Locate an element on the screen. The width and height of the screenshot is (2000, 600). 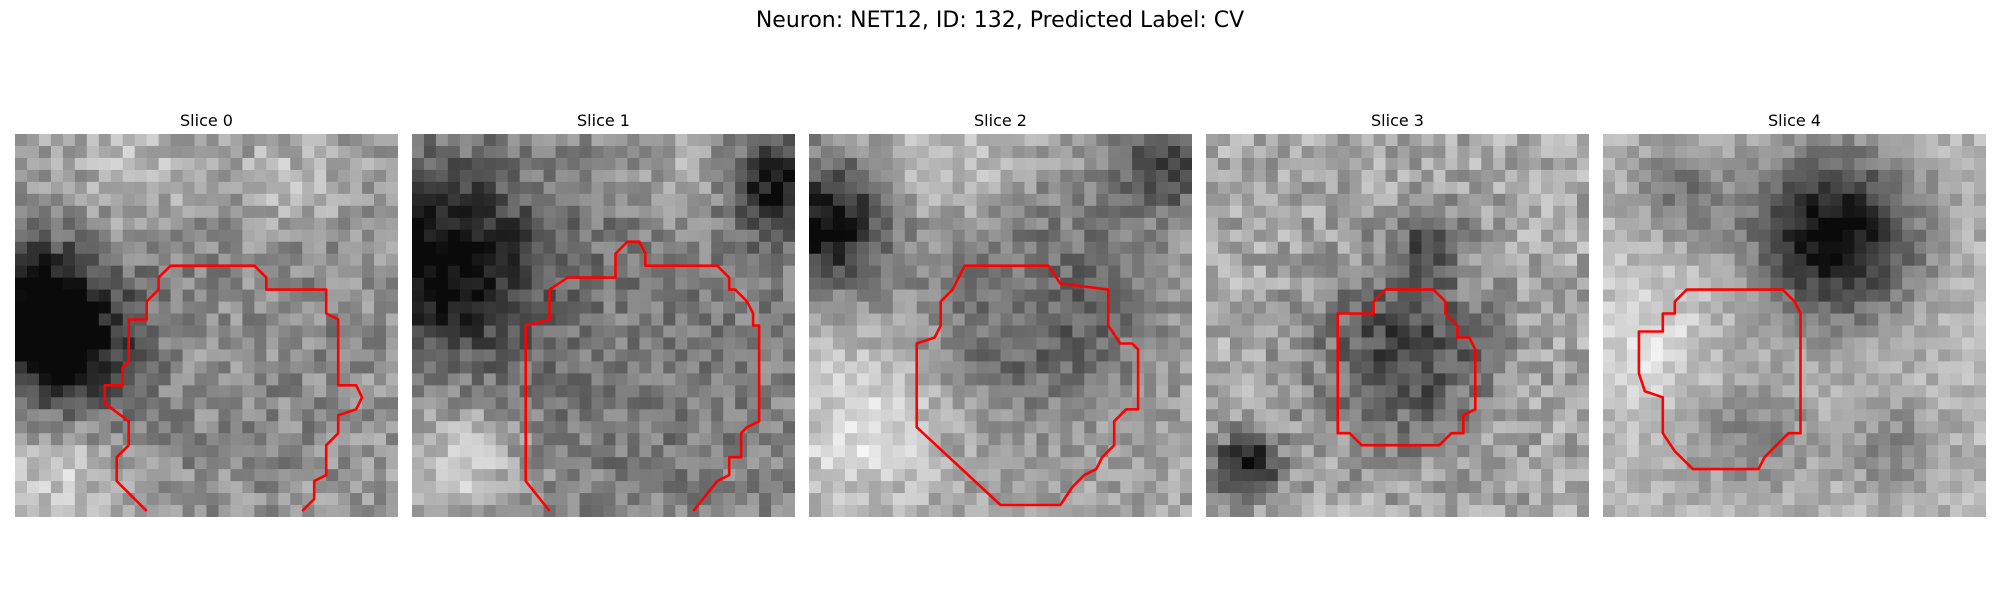
slice-panel-2: Slice 2 is located at coordinates (1000, 312).